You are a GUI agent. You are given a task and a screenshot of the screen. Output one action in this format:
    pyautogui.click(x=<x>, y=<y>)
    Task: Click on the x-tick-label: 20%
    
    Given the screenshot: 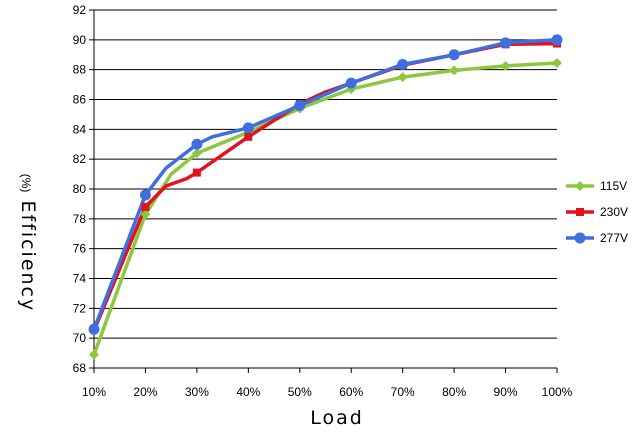 What is the action you would take?
    pyautogui.click(x=145, y=392)
    